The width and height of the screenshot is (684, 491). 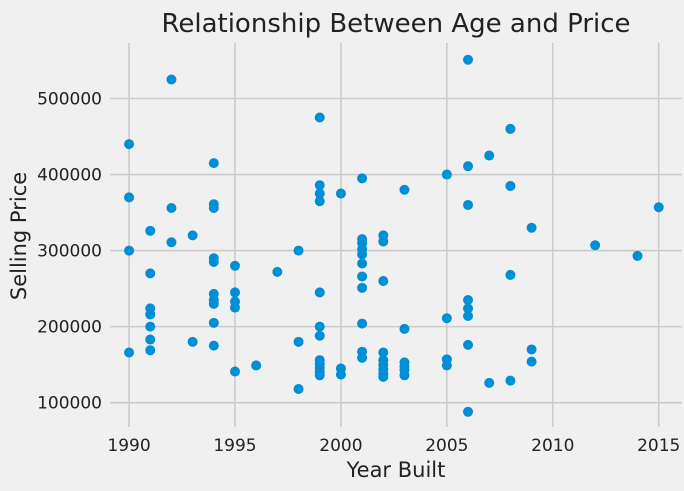 What do you see at coordinates (69, 252) in the screenshot?
I see `y-tick-label: 300000` at bounding box center [69, 252].